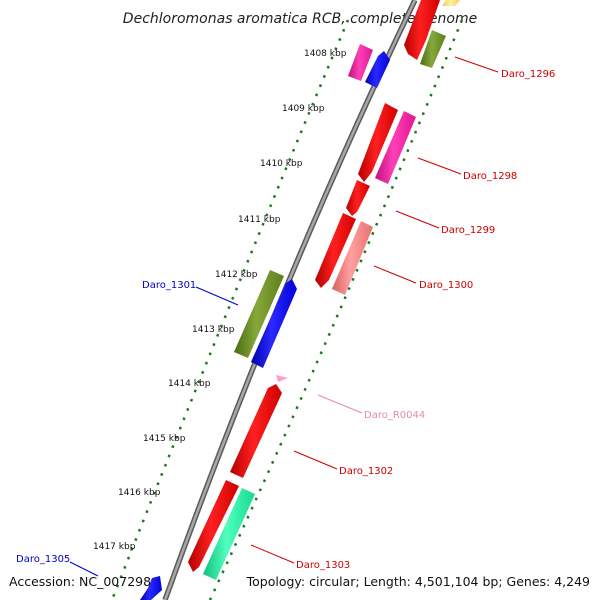 The height and width of the screenshot is (600, 600). I want to click on gene-feature-daro-r0044, so click(282, 378).